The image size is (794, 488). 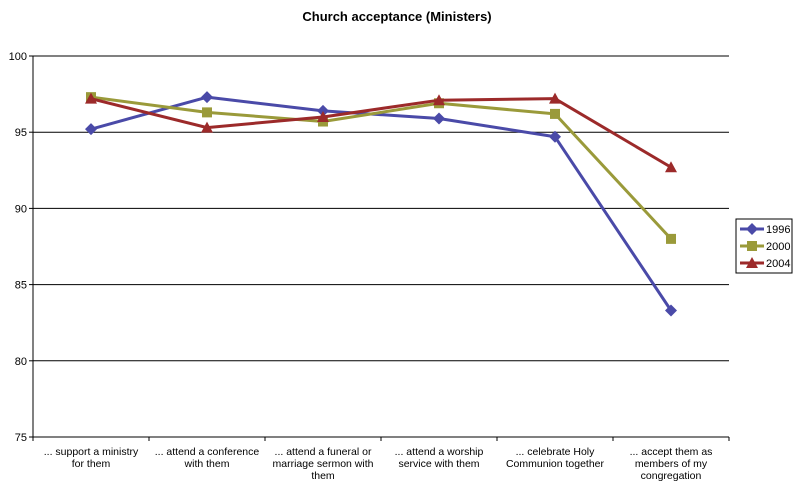 What do you see at coordinates (91, 464) in the screenshot?
I see `x-category-label-line: for them` at bounding box center [91, 464].